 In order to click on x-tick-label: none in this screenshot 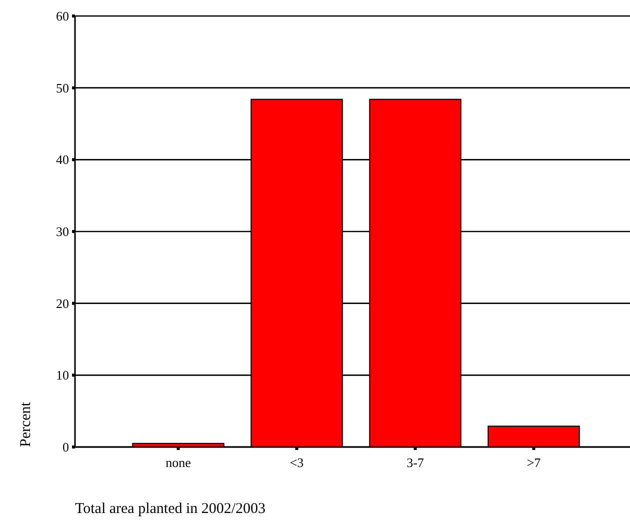, I will do `click(179, 462)`.